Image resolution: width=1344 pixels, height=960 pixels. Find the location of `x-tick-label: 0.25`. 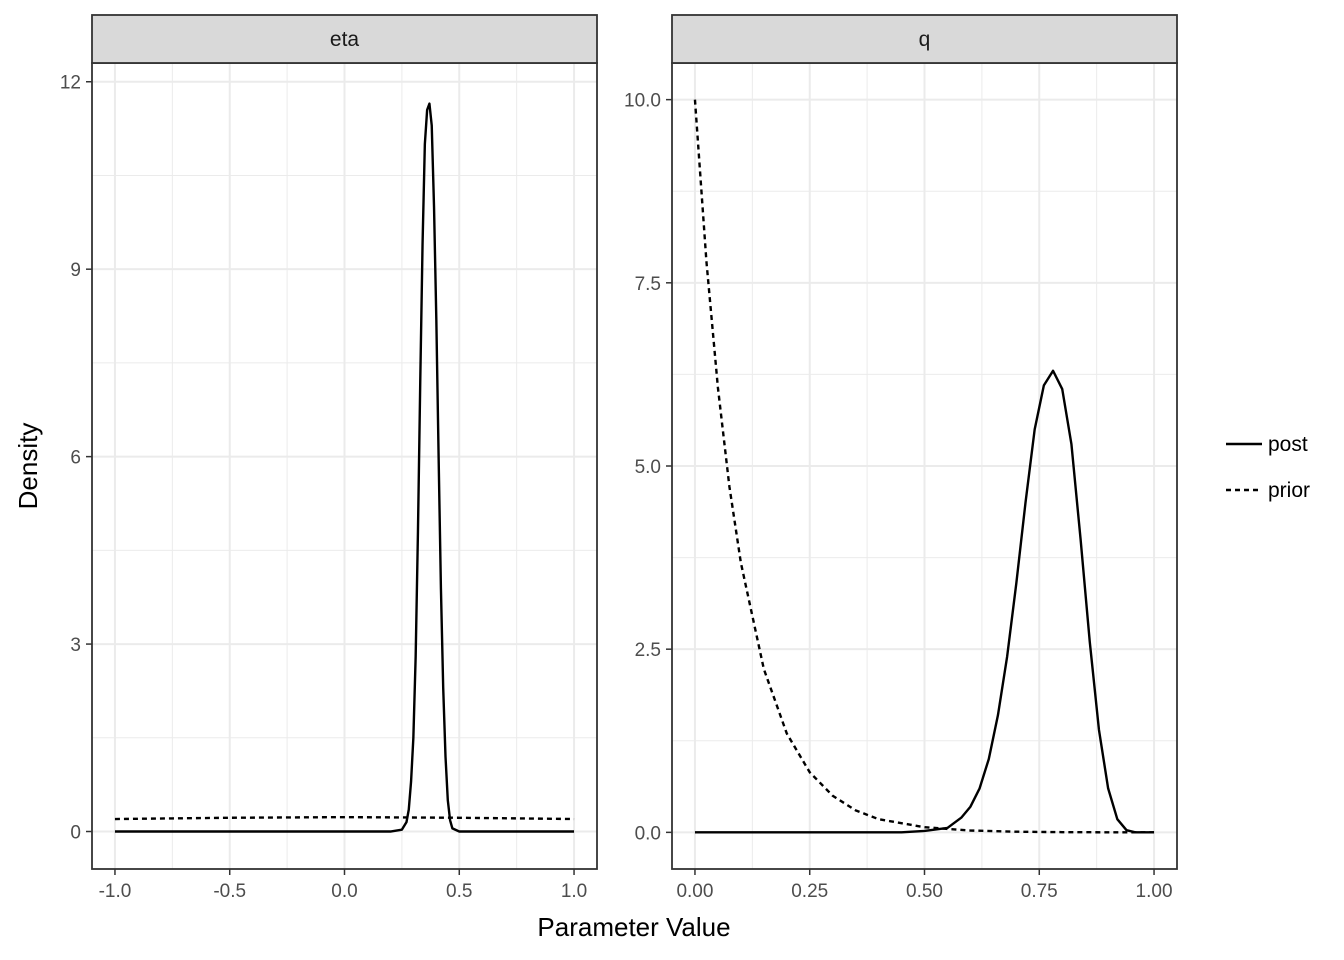

x-tick-label: 0.25 is located at coordinates (809, 891).